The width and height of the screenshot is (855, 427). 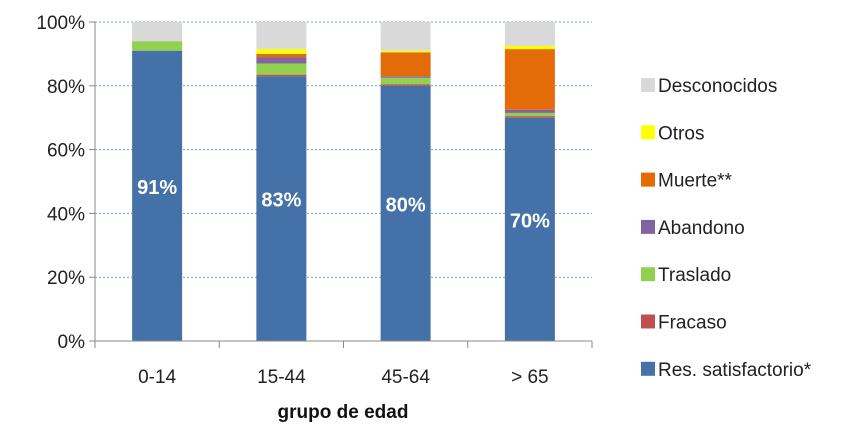 What do you see at coordinates (701, 228) in the screenshot?
I see `legend-entry: Abandono` at bounding box center [701, 228].